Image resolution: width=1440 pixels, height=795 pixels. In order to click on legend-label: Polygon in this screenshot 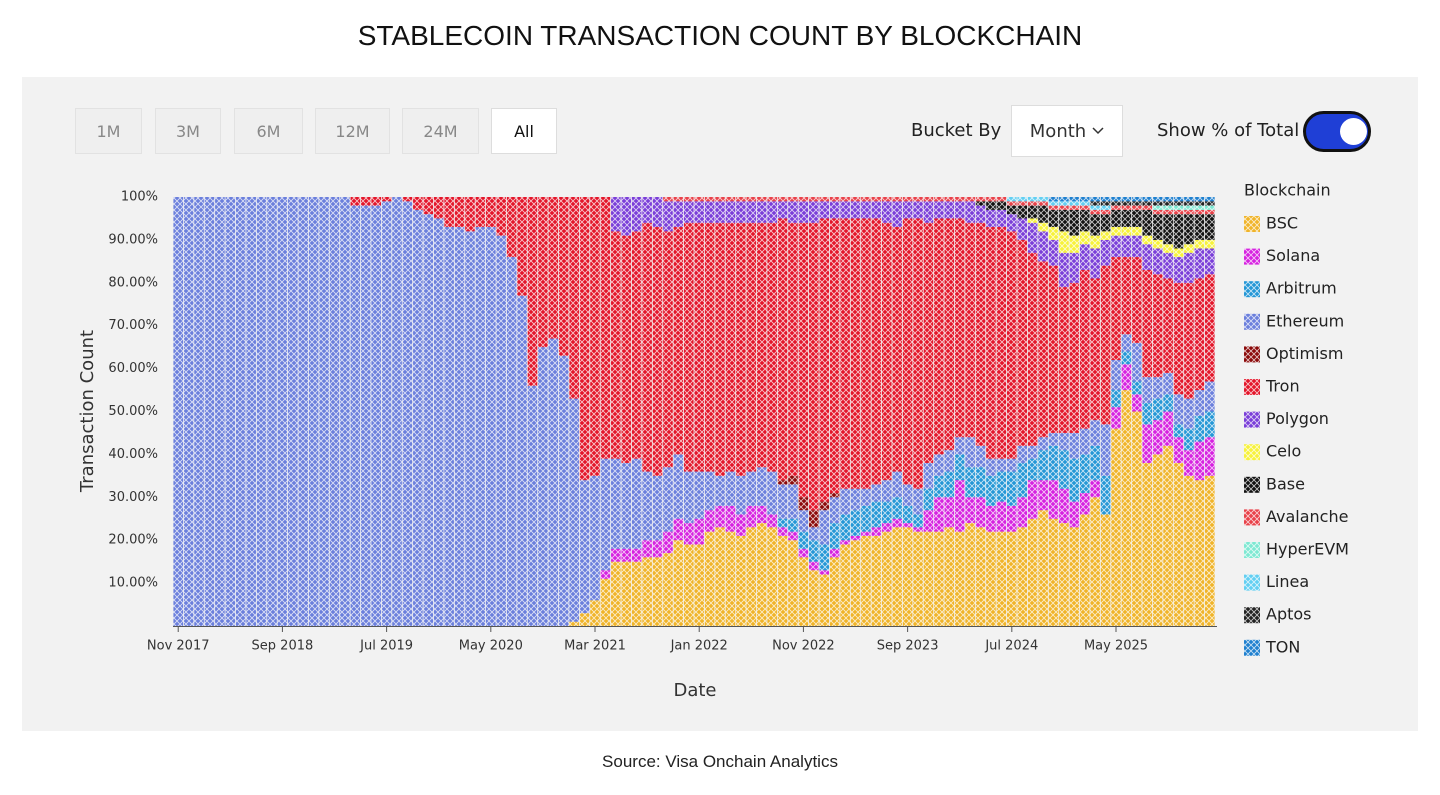, I will do `click(1297, 418)`.